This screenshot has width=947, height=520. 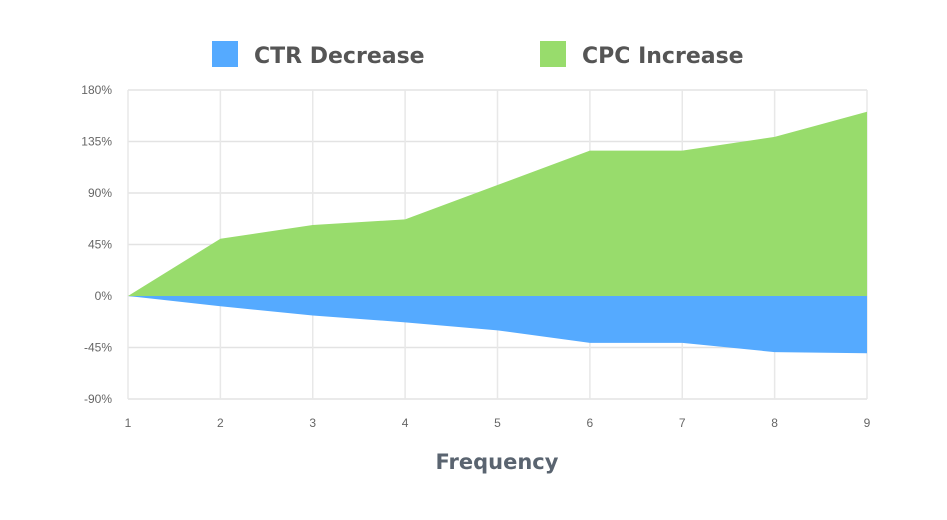 I want to click on y-tick-label: -90%, so click(x=98, y=399).